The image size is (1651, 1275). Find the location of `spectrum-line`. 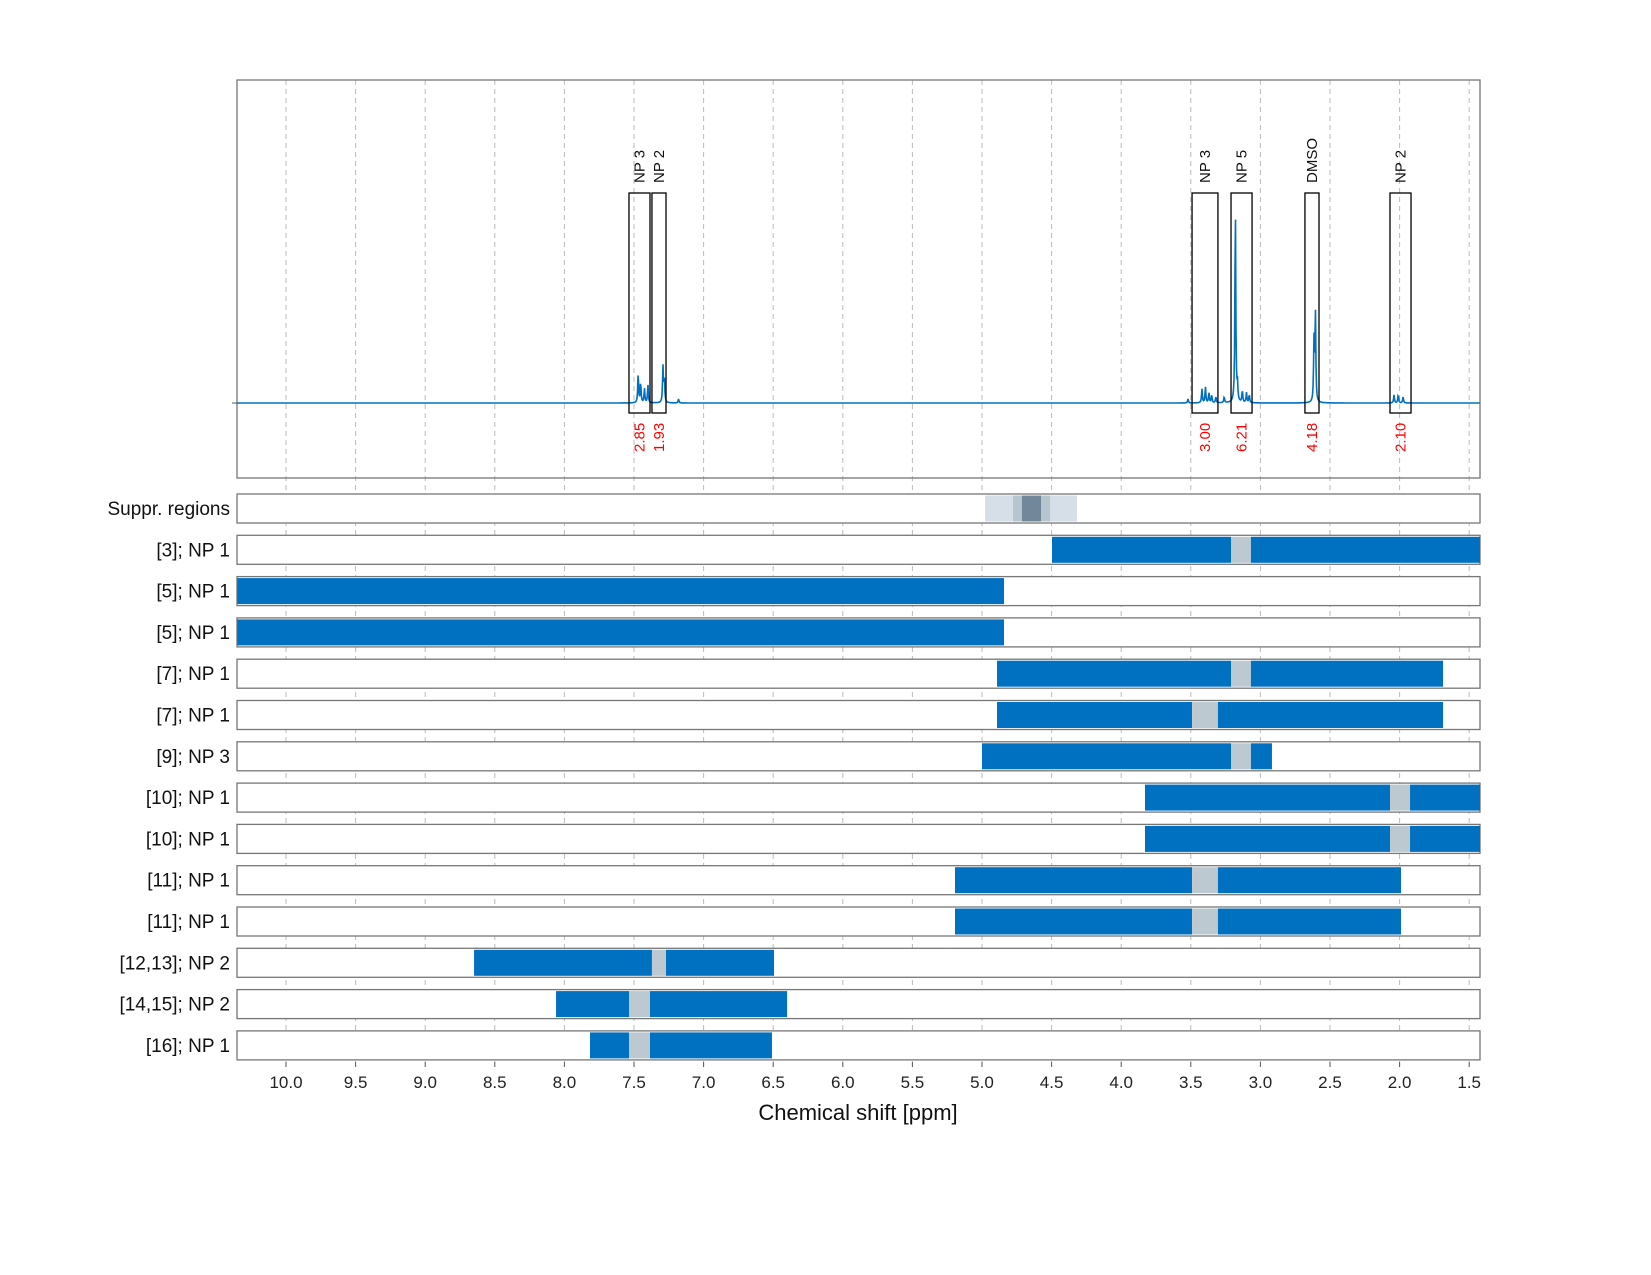

spectrum-line is located at coordinates (858, 311).